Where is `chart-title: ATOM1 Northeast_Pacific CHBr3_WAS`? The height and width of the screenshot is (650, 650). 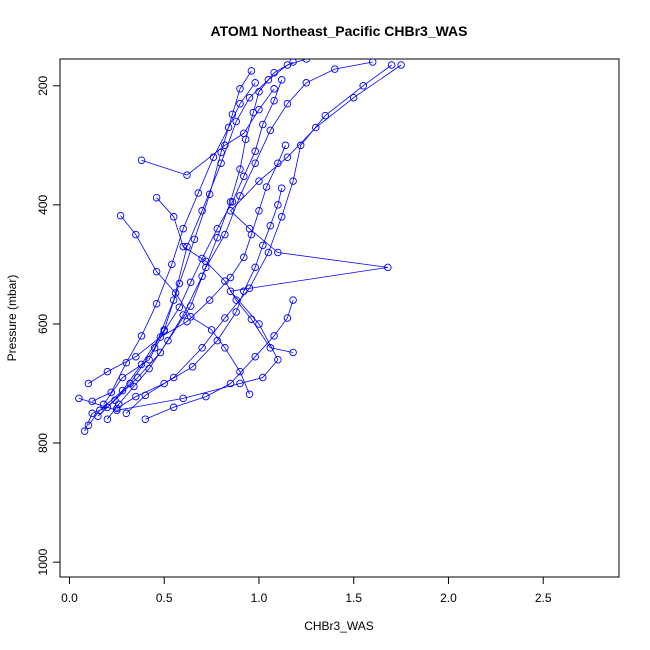
chart-title: ATOM1 Northeast_Pacific CHBr3_WAS is located at coordinates (339, 31).